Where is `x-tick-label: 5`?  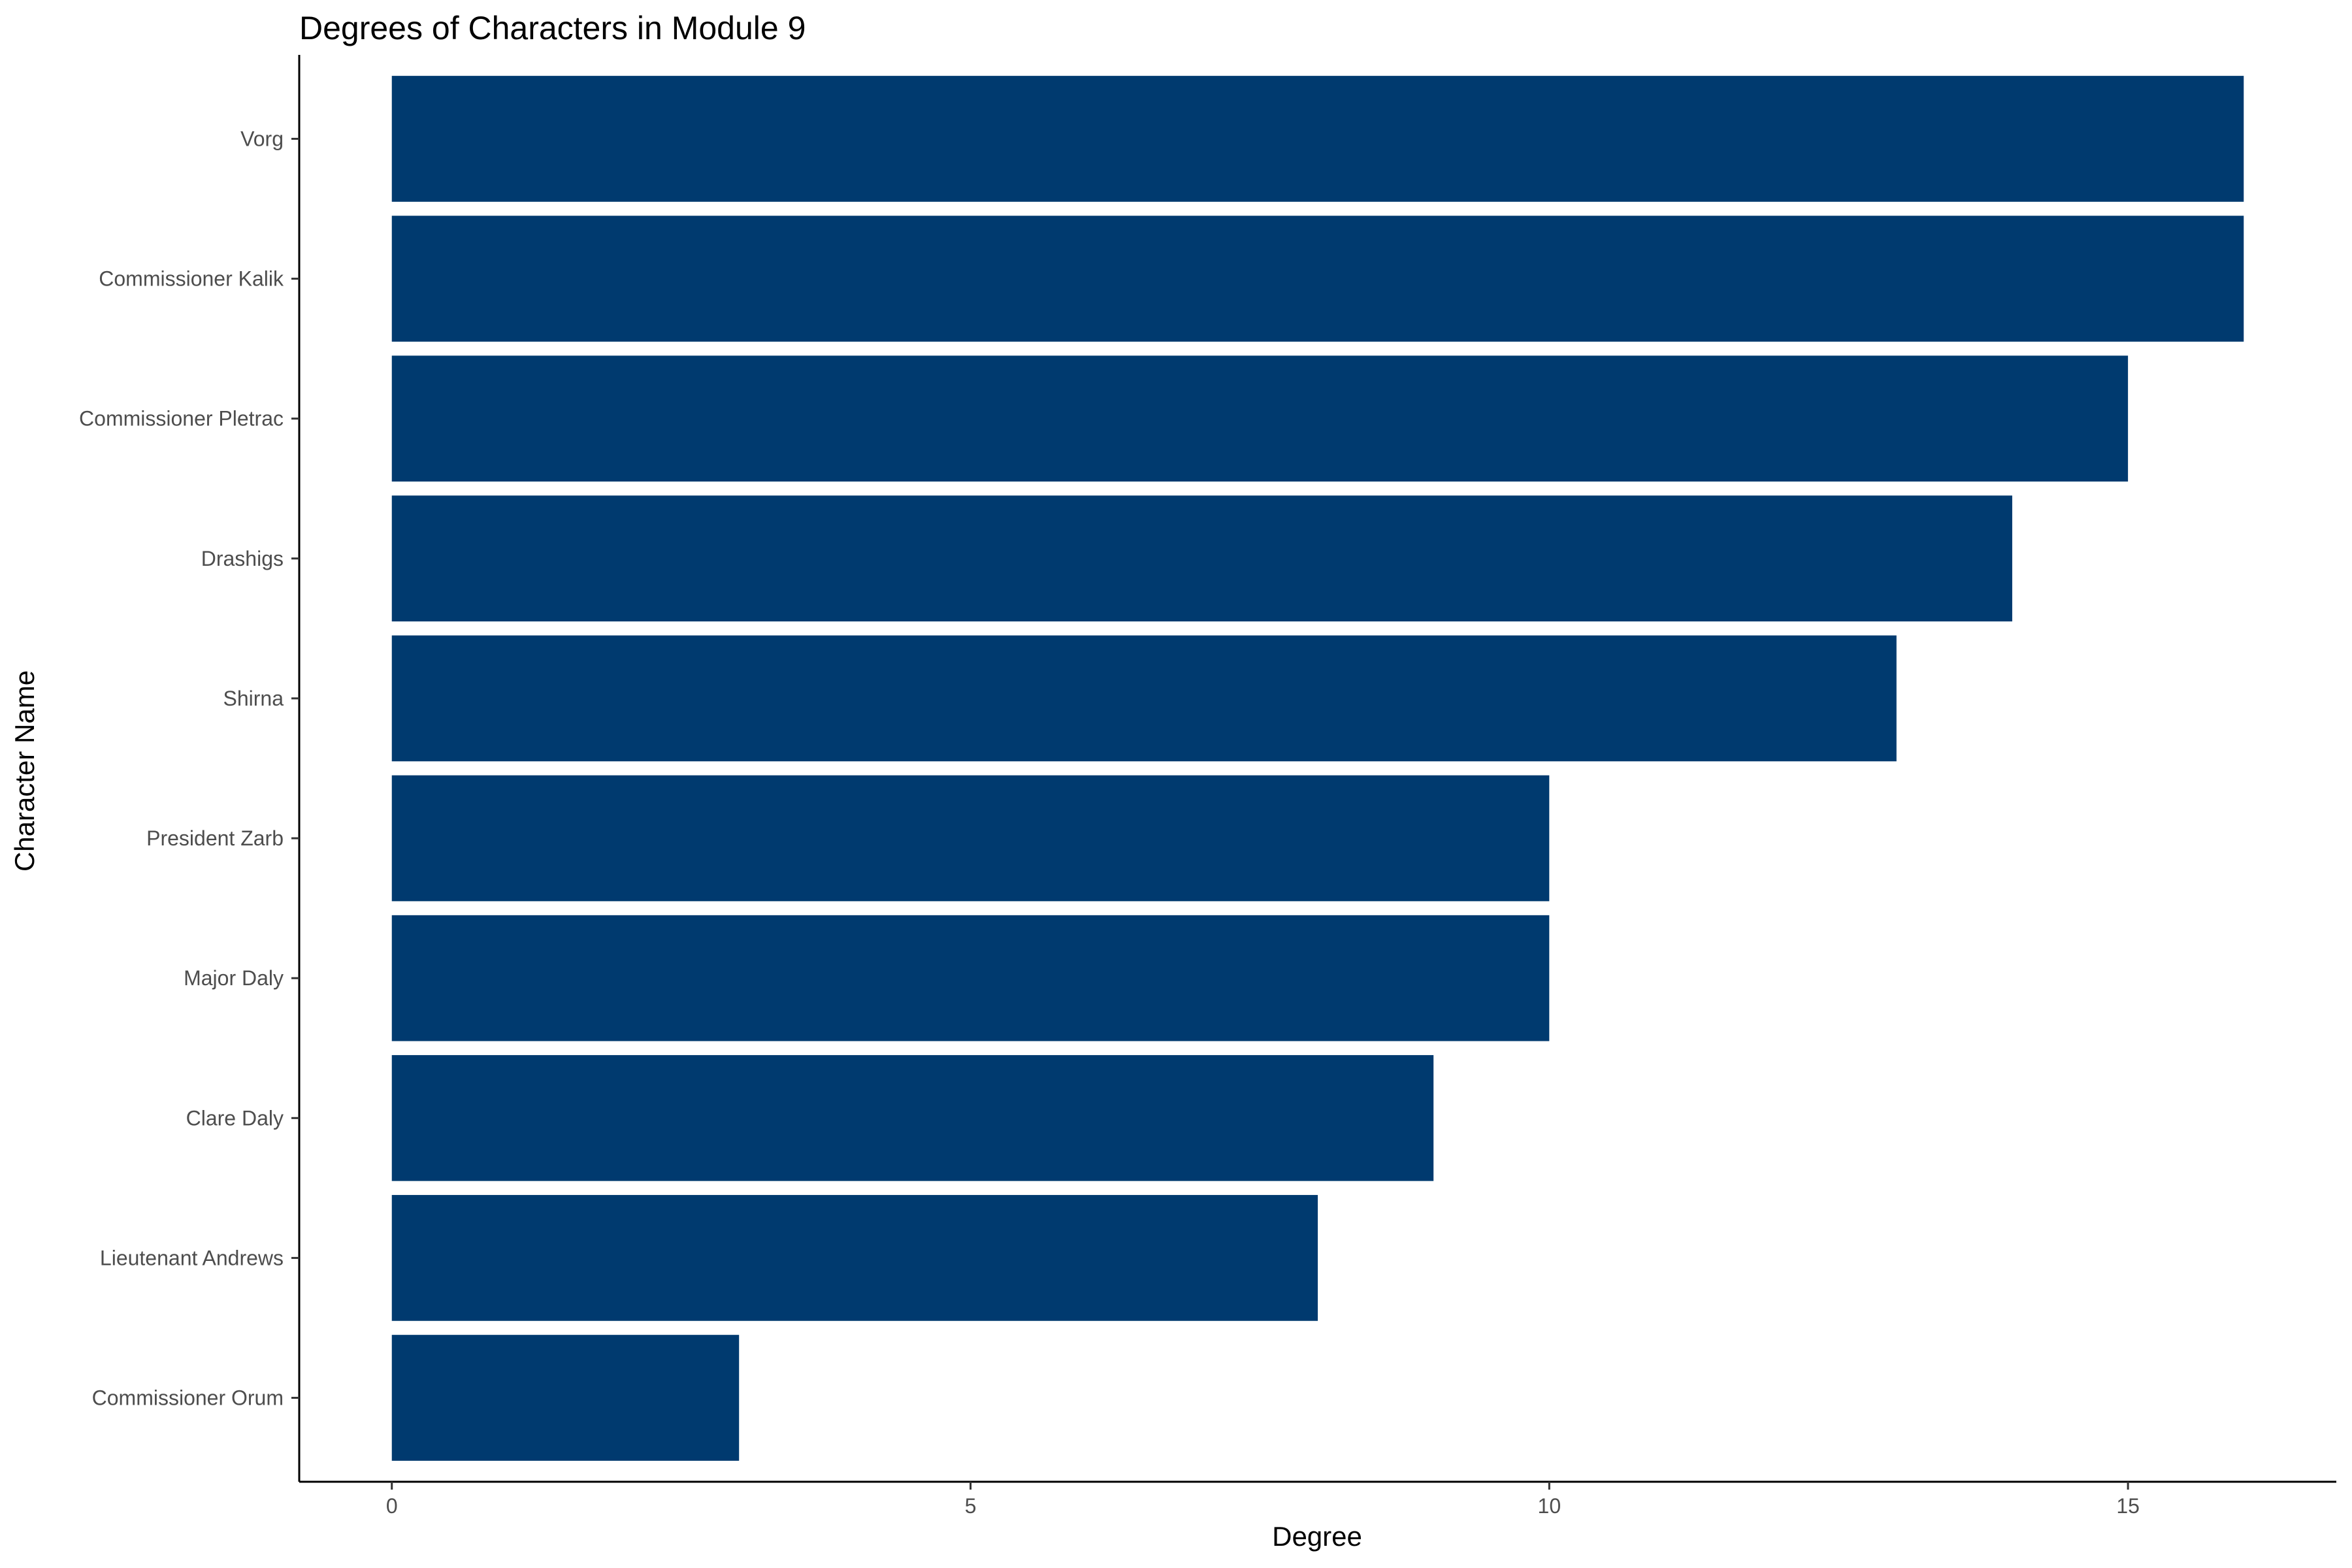
x-tick-label: 5 is located at coordinates (971, 1506).